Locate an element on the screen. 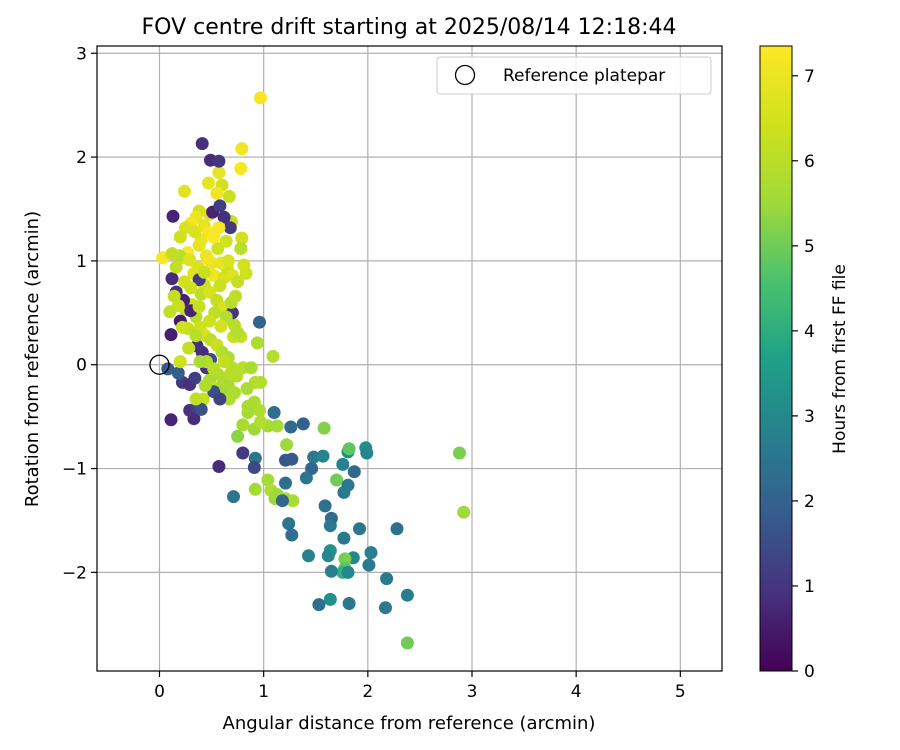  legend-marker-reference-platepar is located at coordinates (465, 75).